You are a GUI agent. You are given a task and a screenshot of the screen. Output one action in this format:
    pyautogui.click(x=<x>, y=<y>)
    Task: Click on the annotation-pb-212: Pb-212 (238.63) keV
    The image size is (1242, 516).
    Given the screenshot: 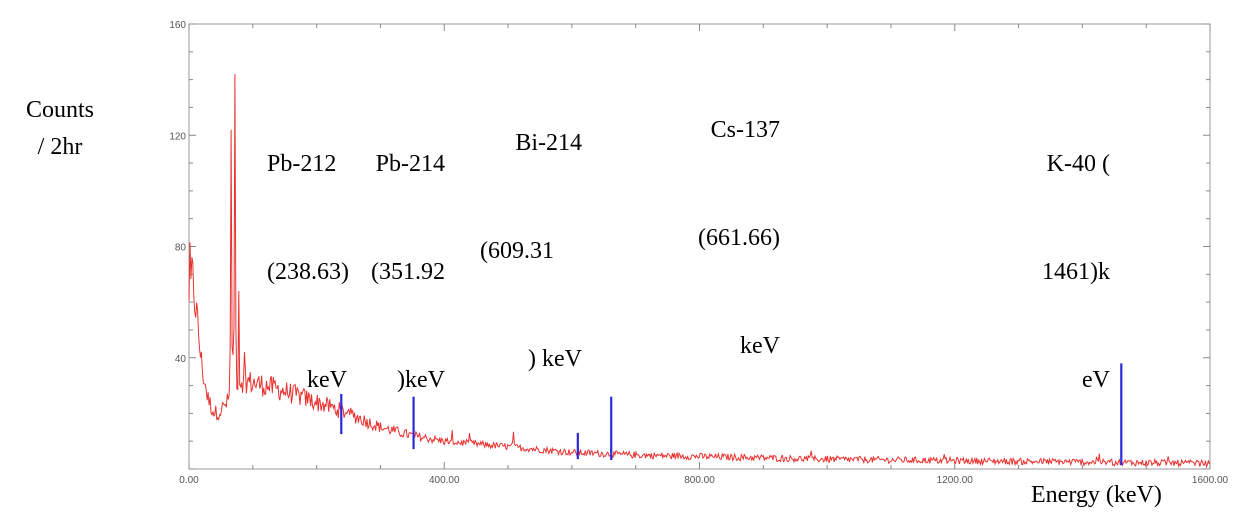 What is the action you would take?
    pyautogui.click(x=308, y=254)
    